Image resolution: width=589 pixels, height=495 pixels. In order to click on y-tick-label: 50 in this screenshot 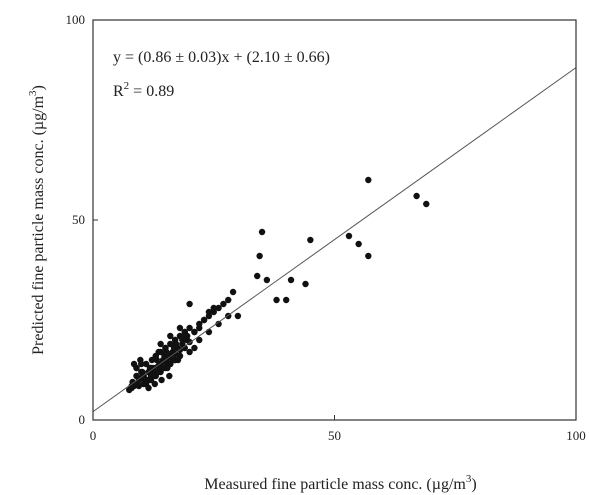, I will do `click(78, 219)`.